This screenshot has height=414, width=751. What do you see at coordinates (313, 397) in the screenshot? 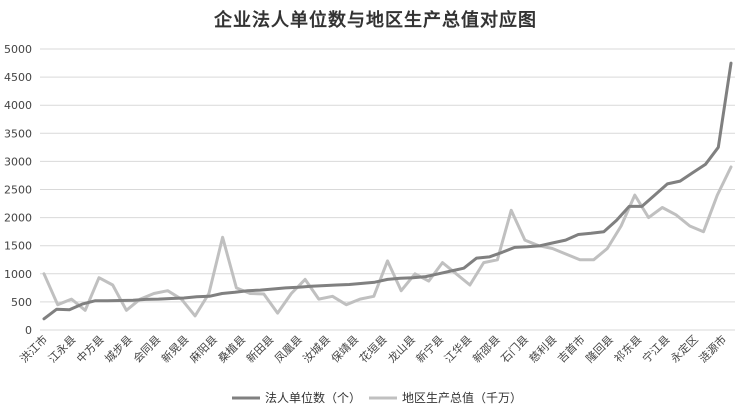
I see `legend-label-1: 法人单位数（个）` at bounding box center [313, 397].